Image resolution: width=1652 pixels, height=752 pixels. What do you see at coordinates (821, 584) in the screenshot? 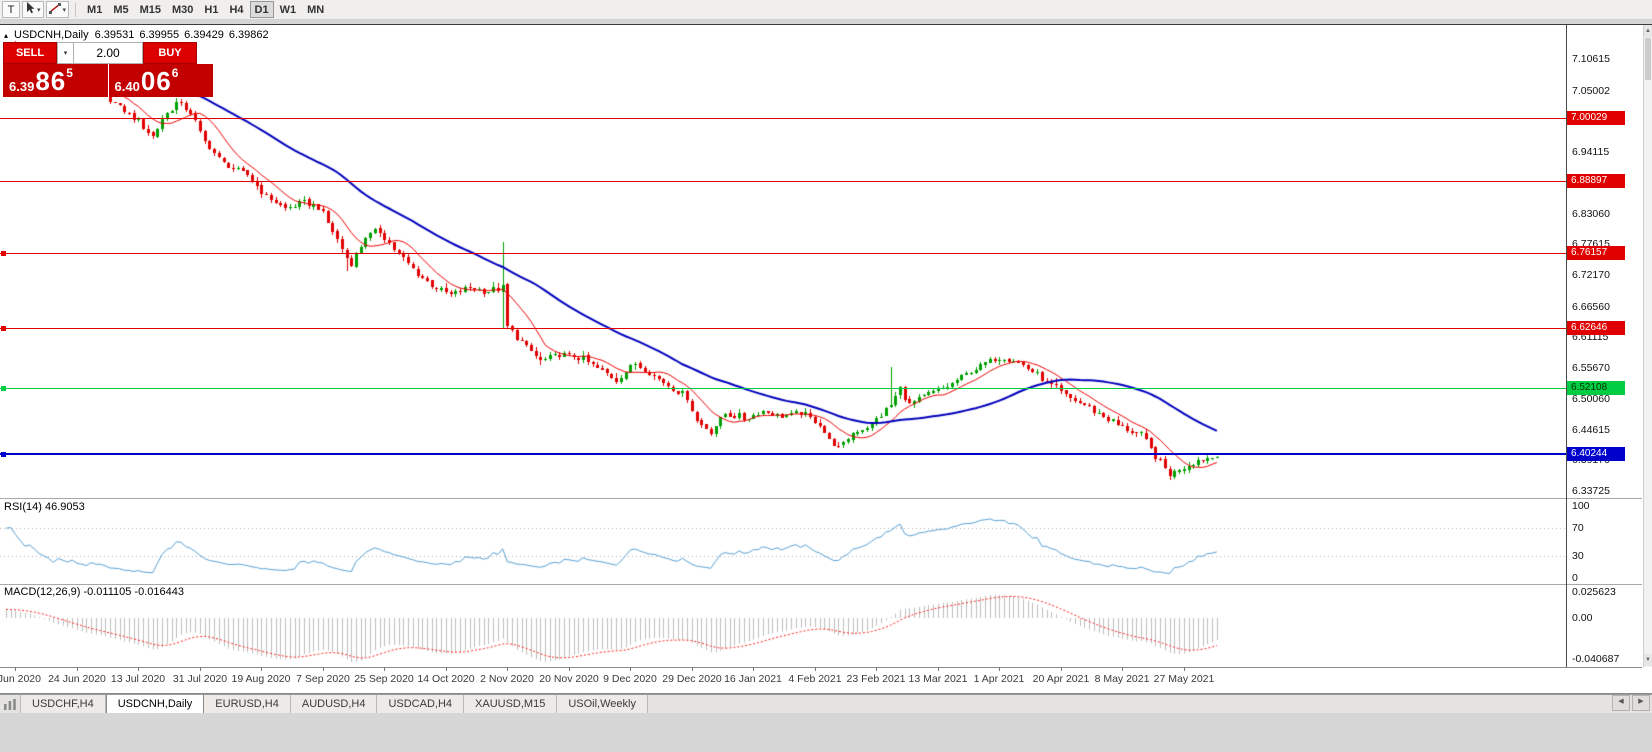
I see `macd-panel-separator` at bounding box center [821, 584].